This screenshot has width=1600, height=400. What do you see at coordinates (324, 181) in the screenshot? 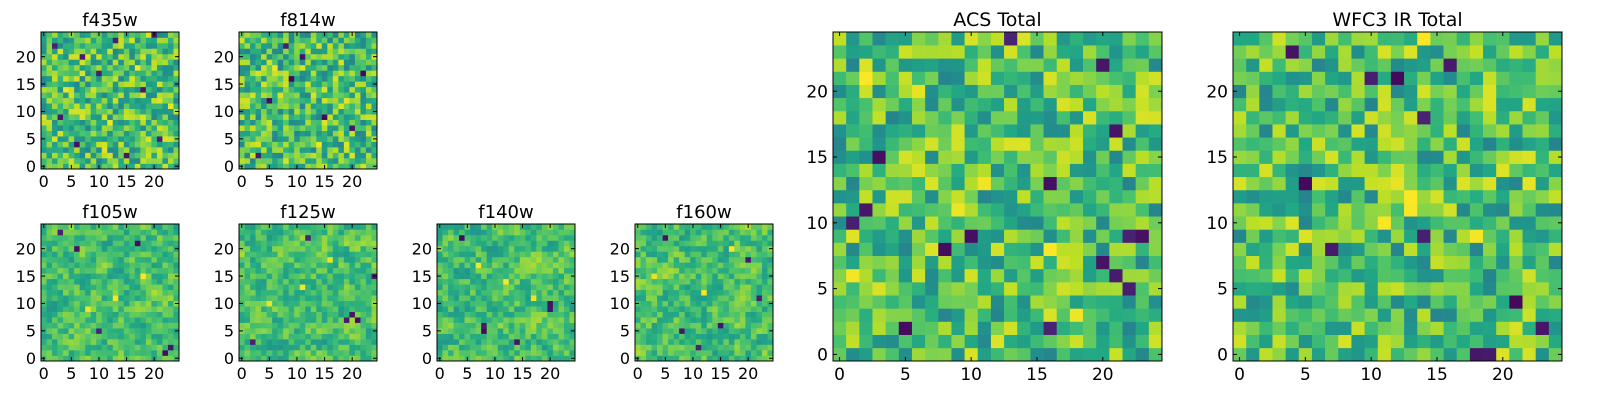
I see `x-tick-label: 15` at bounding box center [324, 181].